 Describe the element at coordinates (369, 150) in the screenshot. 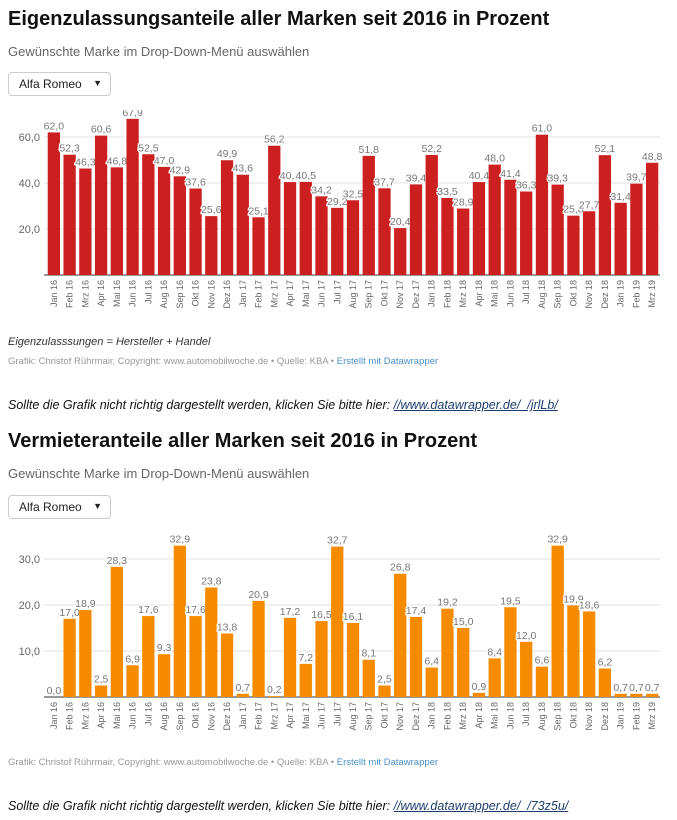

I see `chart1-data-label: 51,8` at that location.